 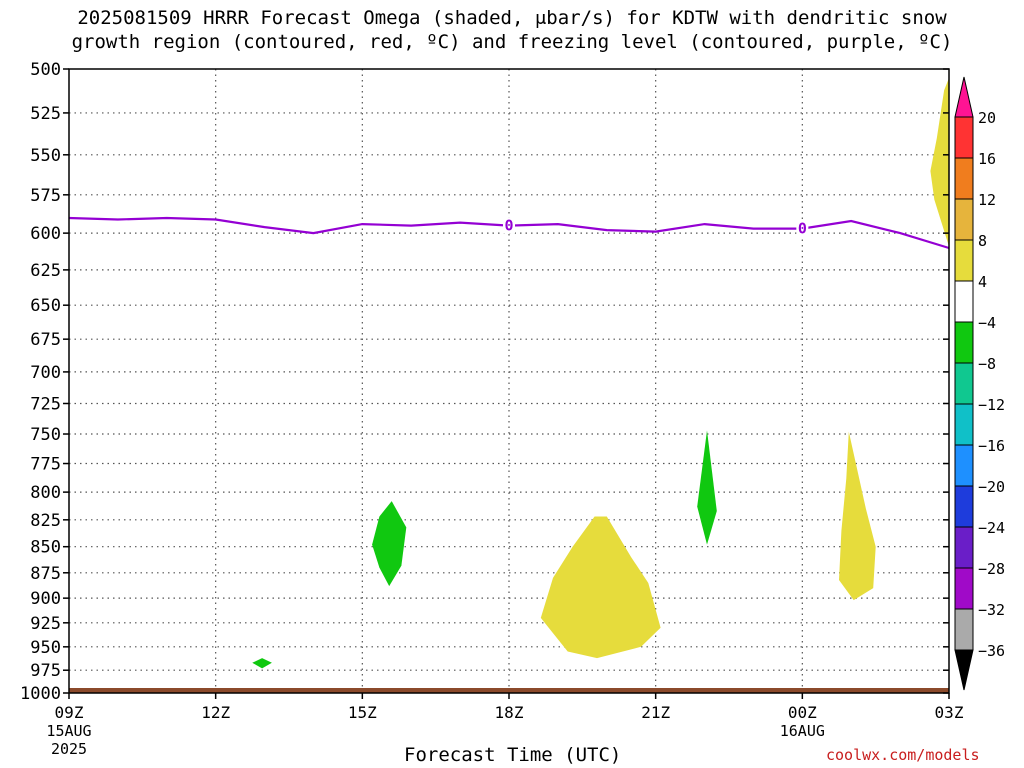 What do you see at coordinates (69, 749) in the screenshot?
I see `x-tick-sublabel: 2025` at bounding box center [69, 749].